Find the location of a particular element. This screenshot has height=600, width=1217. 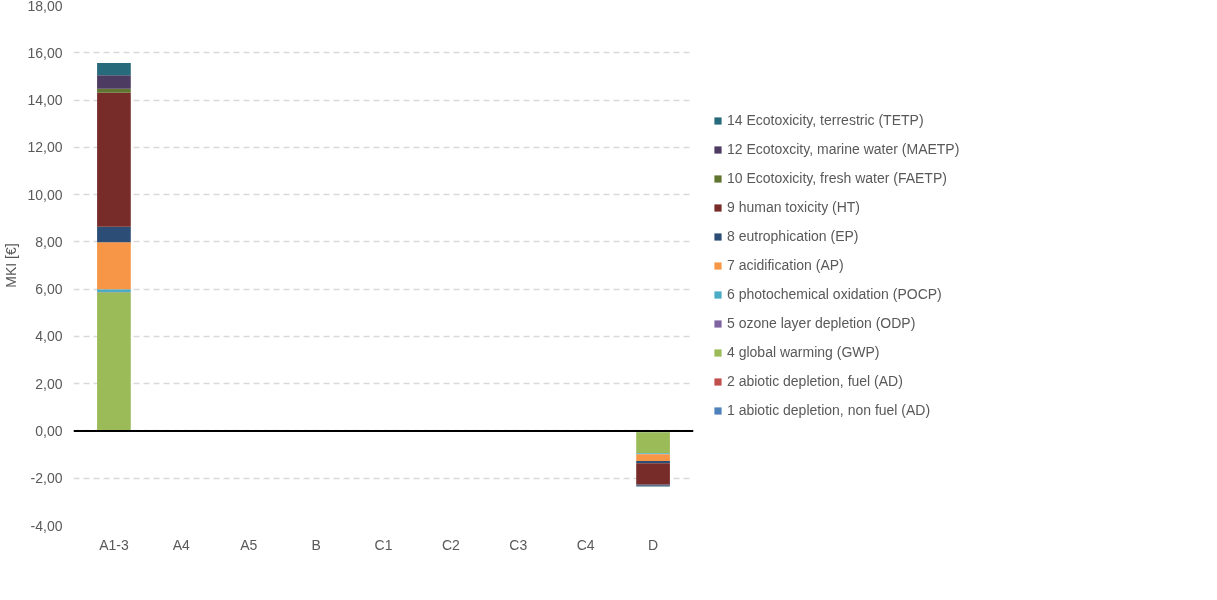

x-tick-label: C4 is located at coordinates (585, 544).